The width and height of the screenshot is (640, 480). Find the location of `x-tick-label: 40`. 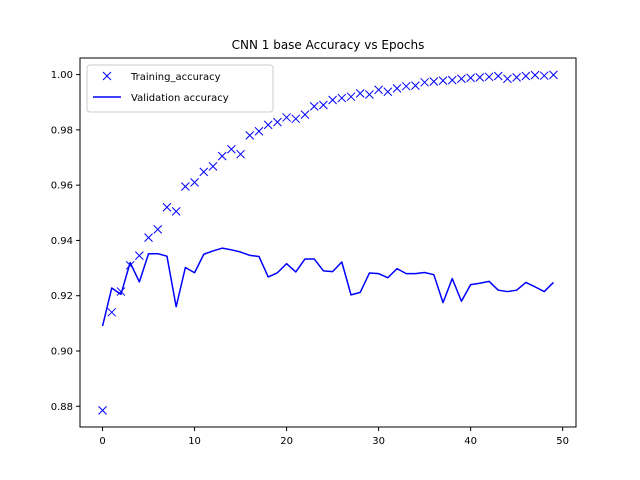

x-tick-label: 40 is located at coordinates (470, 441).